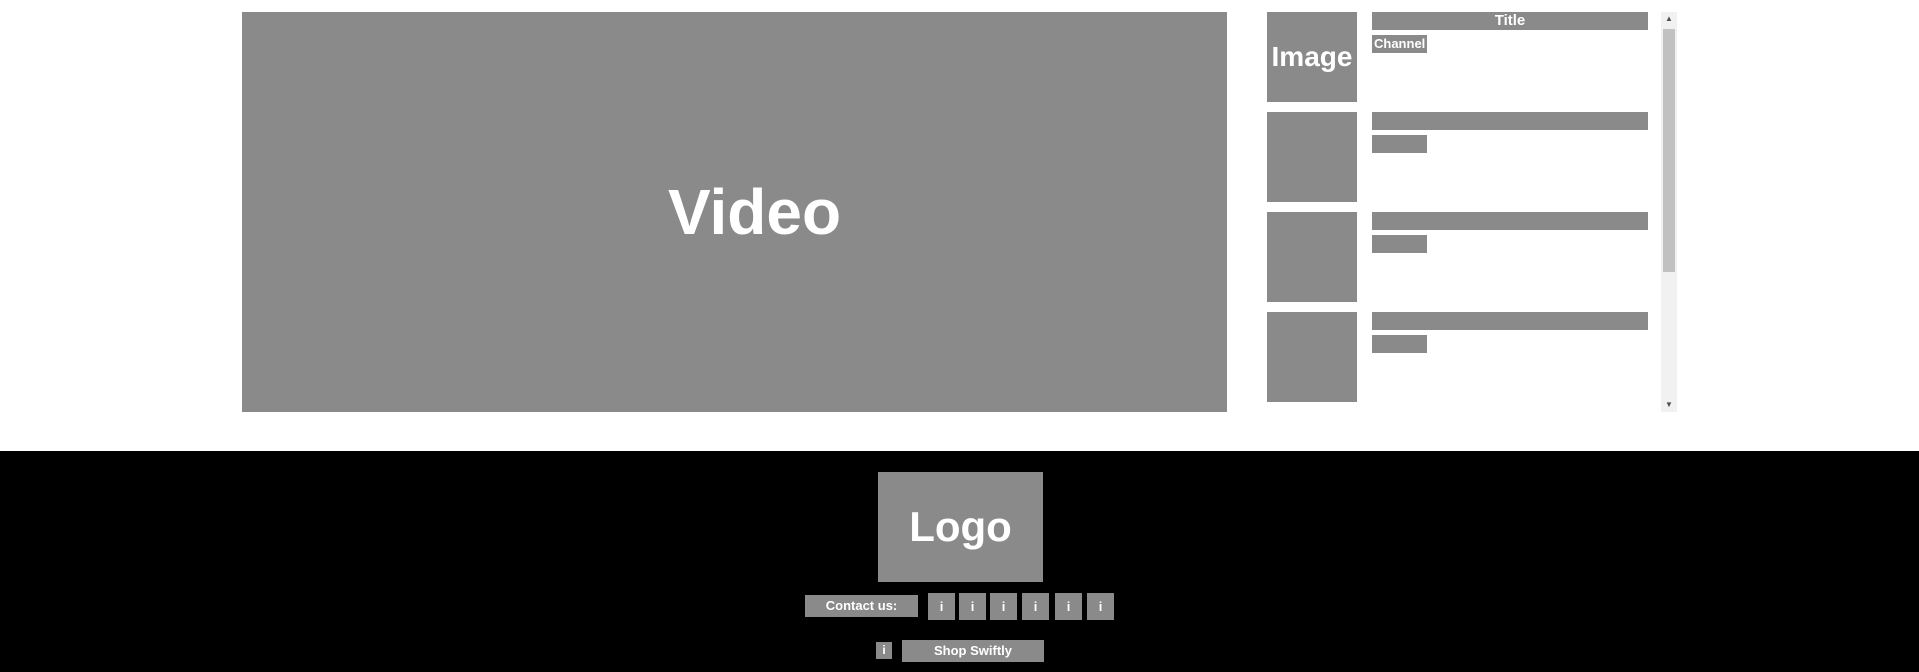 The image size is (1919, 672). Describe the element at coordinates (960, 527) in the screenshot. I see `footer-logo: Logo` at that location.